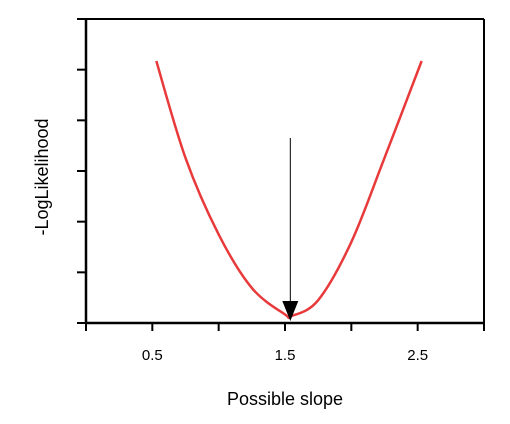 This screenshot has width=510, height=424. I want to click on x-tick-labels: 0.5 1.5 2.5, so click(285, 355).